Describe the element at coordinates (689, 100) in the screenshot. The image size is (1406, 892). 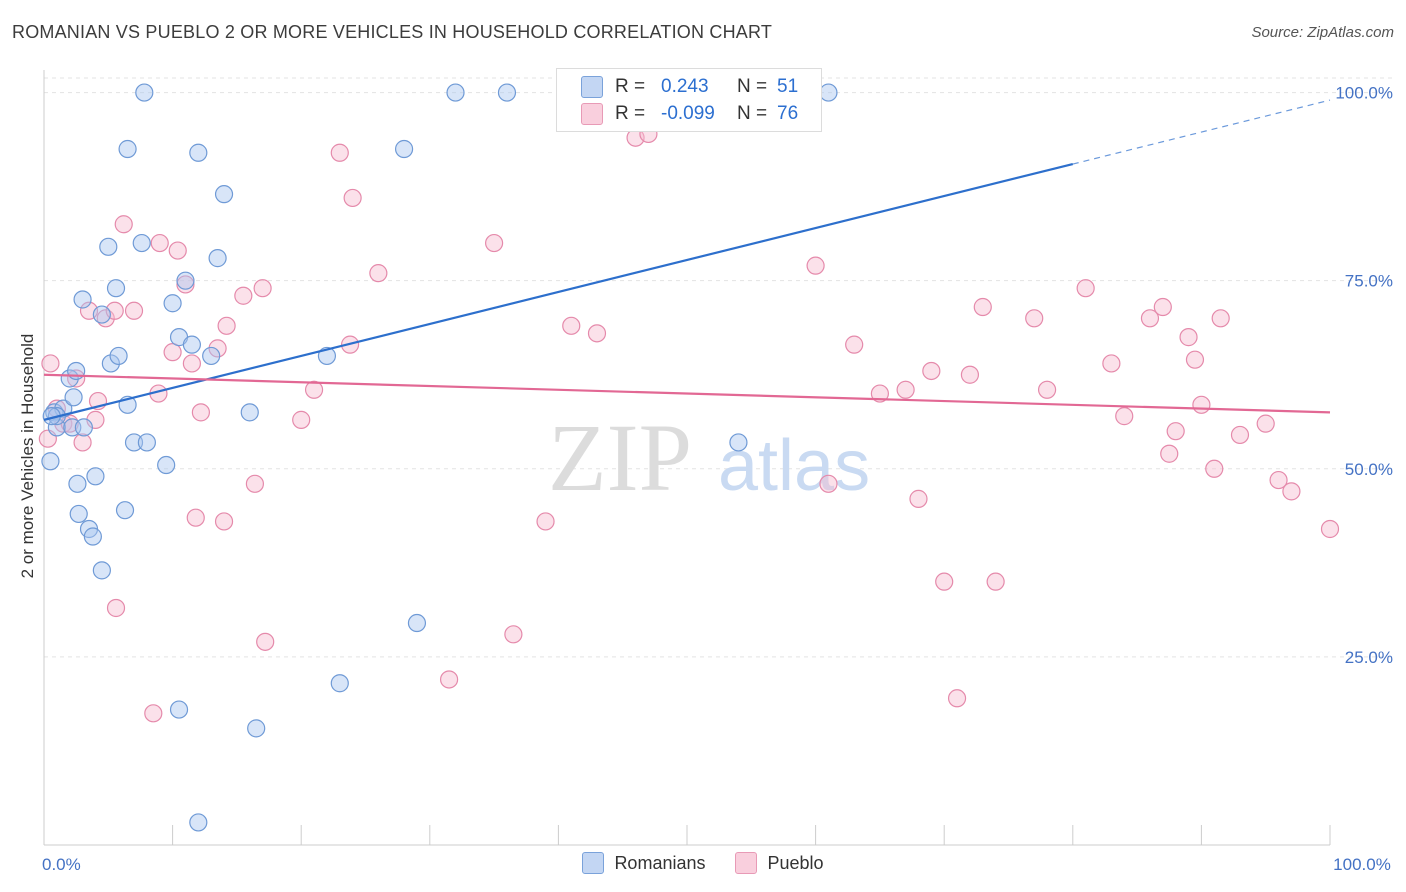
I see `stats-legend: R = 0.243 N = 51 R = -0.099 N = 76` at that location.